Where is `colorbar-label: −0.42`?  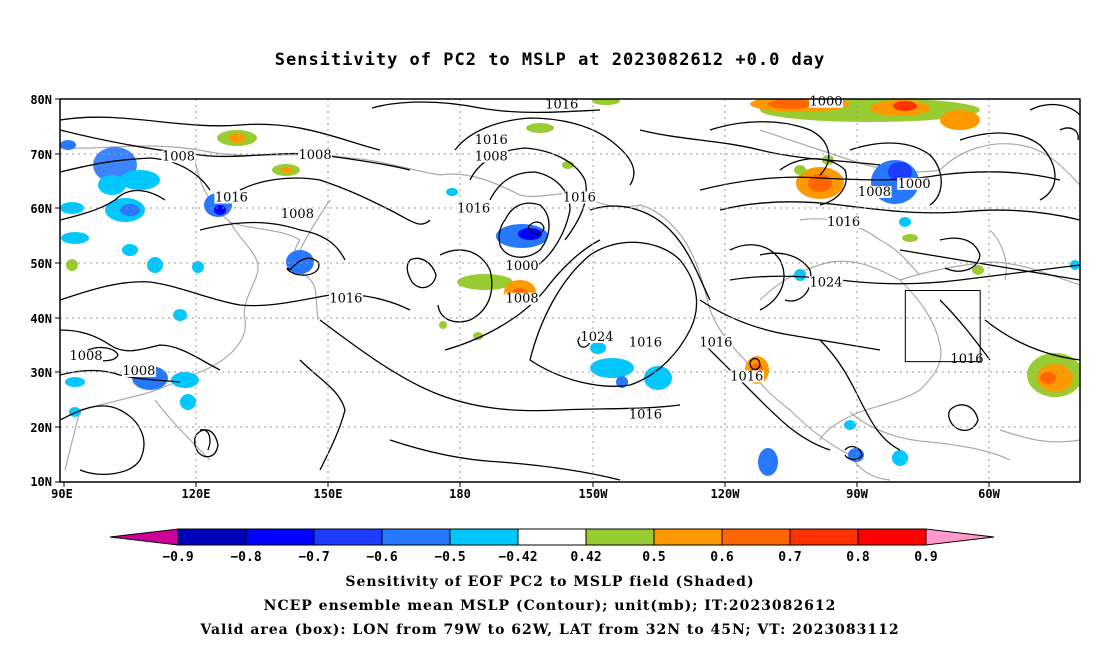 colorbar-label: −0.42 is located at coordinates (517, 557).